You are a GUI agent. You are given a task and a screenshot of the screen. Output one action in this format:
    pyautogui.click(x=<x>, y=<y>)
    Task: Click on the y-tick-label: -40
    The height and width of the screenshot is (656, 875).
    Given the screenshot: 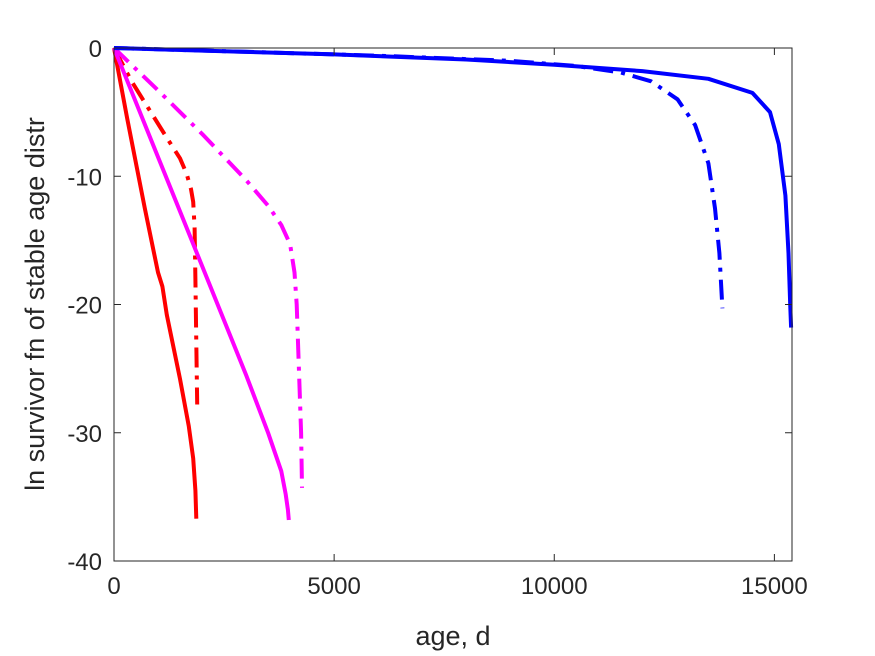 What is the action you would take?
    pyautogui.click(x=84, y=562)
    